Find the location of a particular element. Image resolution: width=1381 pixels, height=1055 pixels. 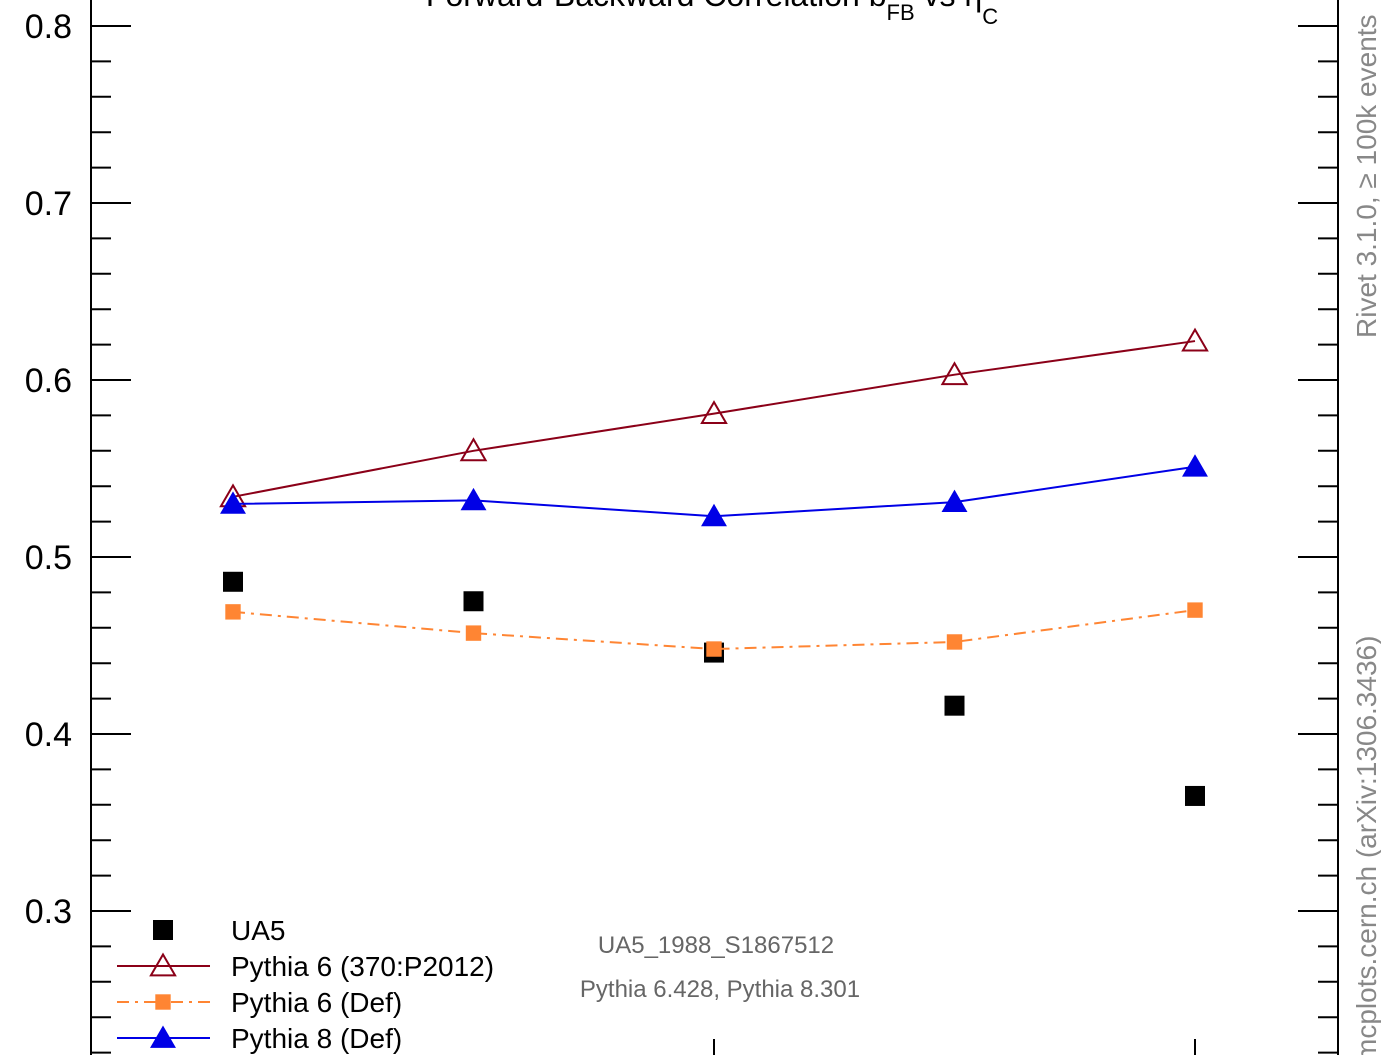

y-tick-label: 0.8 is located at coordinates (48, 27).